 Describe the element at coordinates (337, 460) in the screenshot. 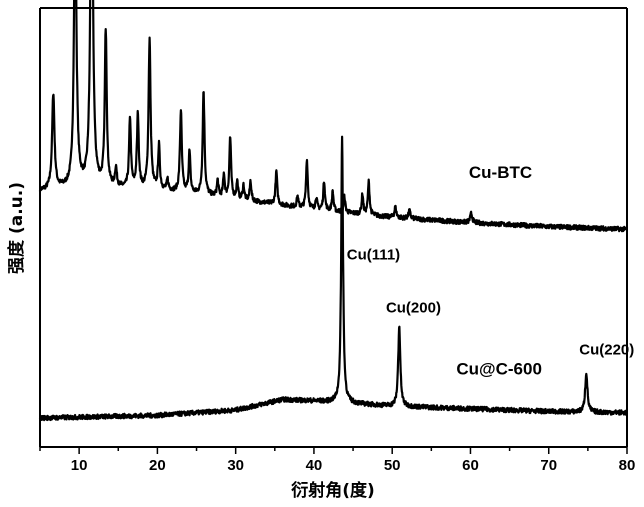

I see `x-ticks: 10 20 30 40 50 60 70 80` at that location.